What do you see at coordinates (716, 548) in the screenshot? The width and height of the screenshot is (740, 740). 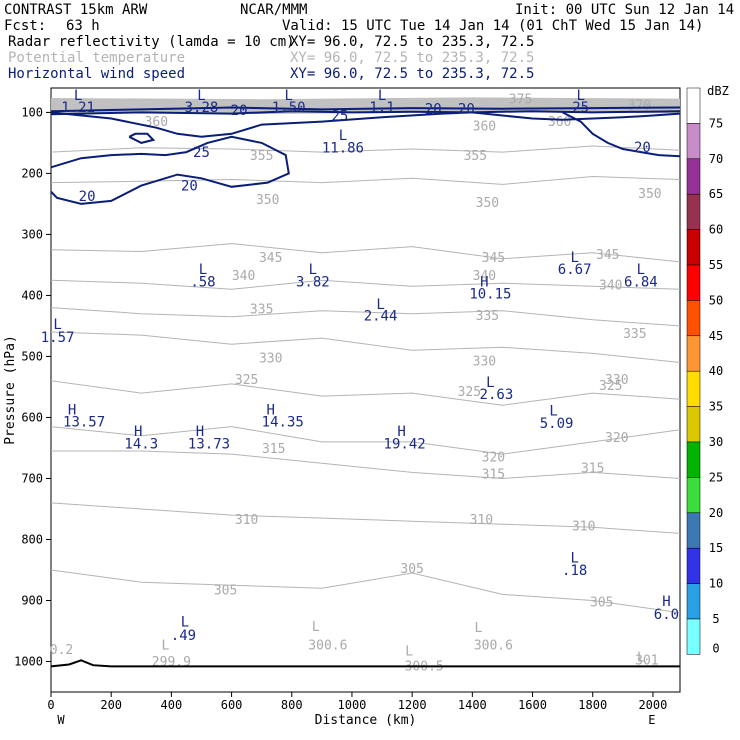 I see `colorbar-level: 15` at bounding box center [716, 548].